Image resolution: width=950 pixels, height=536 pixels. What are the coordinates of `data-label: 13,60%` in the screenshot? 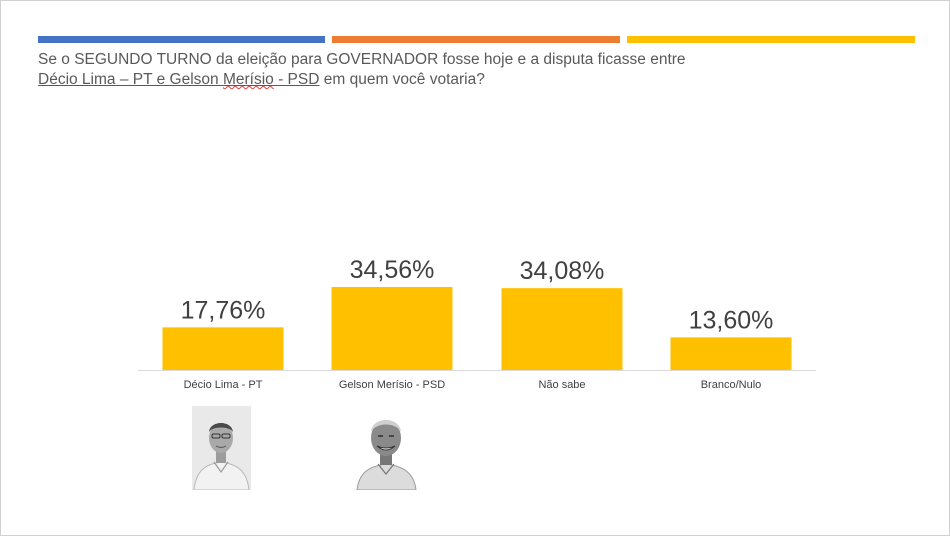 It's located at (731, 320).